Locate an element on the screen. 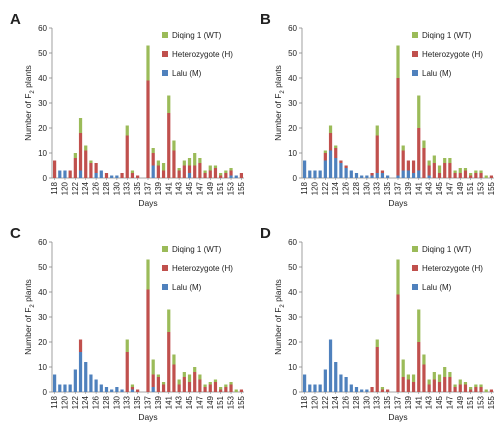 The height and width of the screenshot is (438, 500). x-tick-label: 137 is located at coordinates (398, 402).